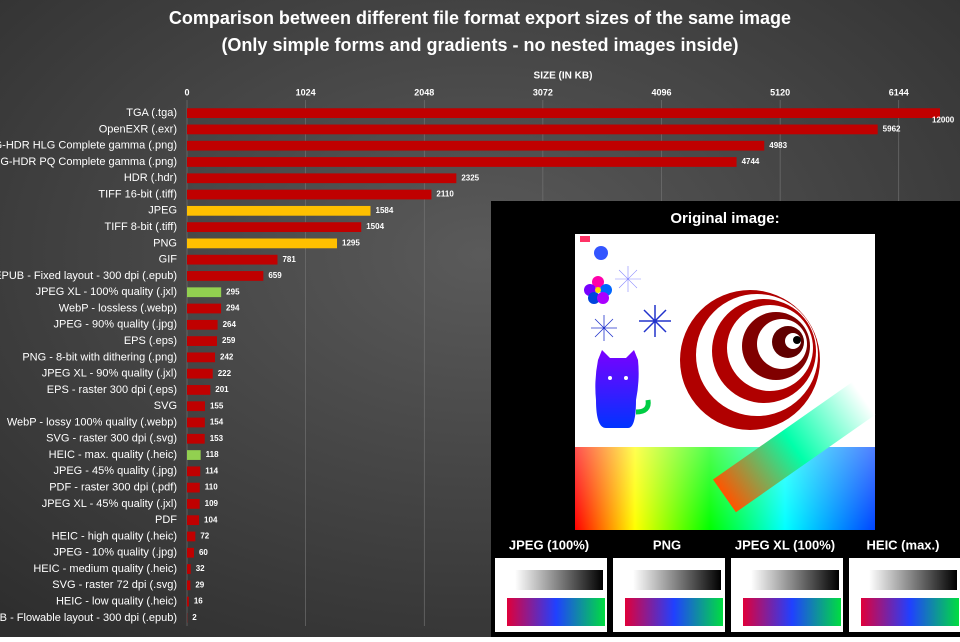 The image size is (960, 642). I want to click on y-tick-label: OpenEXR (.exr), so click(138, 129).